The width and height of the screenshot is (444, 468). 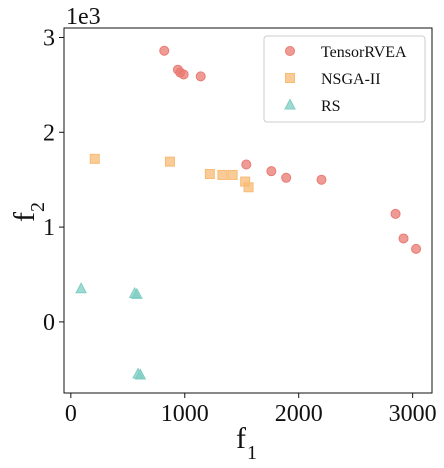 I want to click on legend-label-rs: RS, so click(x=331, y=106).